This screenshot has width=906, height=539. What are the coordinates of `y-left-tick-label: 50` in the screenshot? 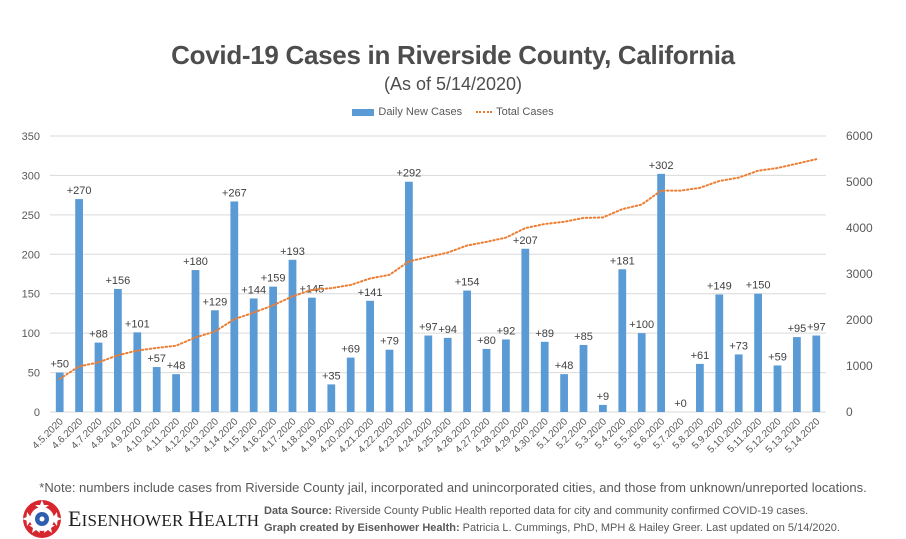 It's located at (34, 374).